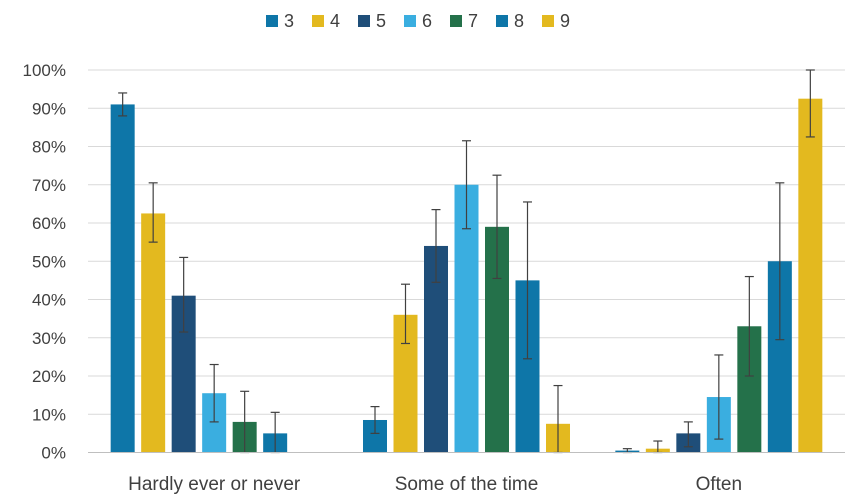  What do you see at coordinates (49, 338) in the screenshot?
I see `y-tick-label: 30%` at bounding box center [49, 338].